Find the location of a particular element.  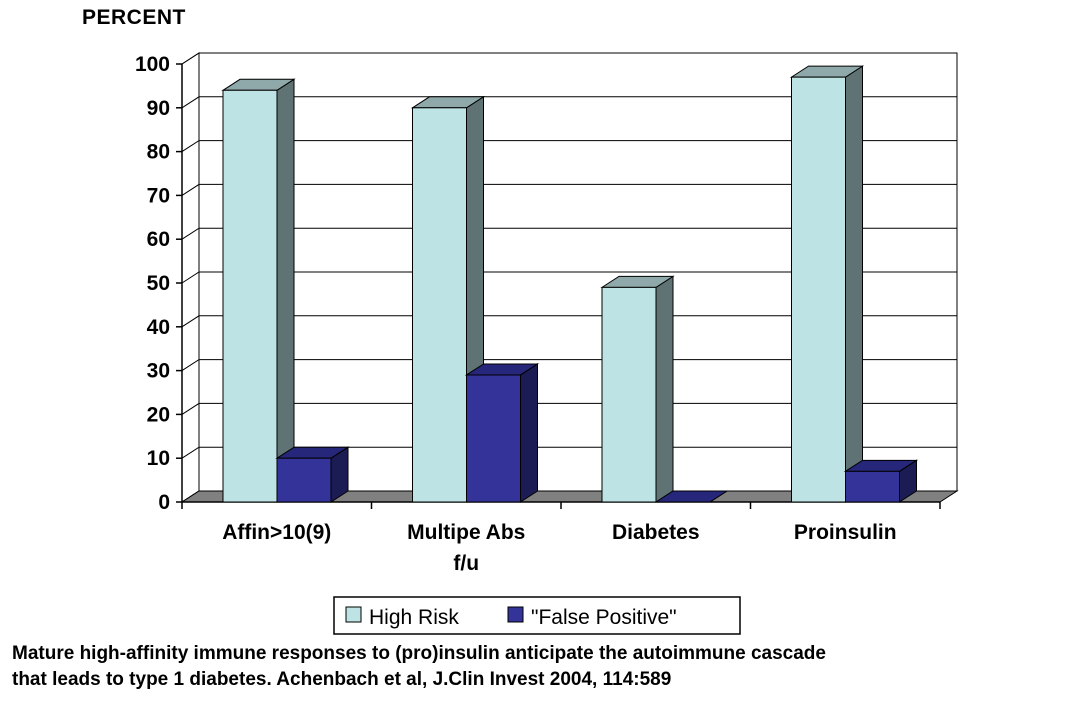

y-tick-label: 50 is located at coordinates (158, 283).